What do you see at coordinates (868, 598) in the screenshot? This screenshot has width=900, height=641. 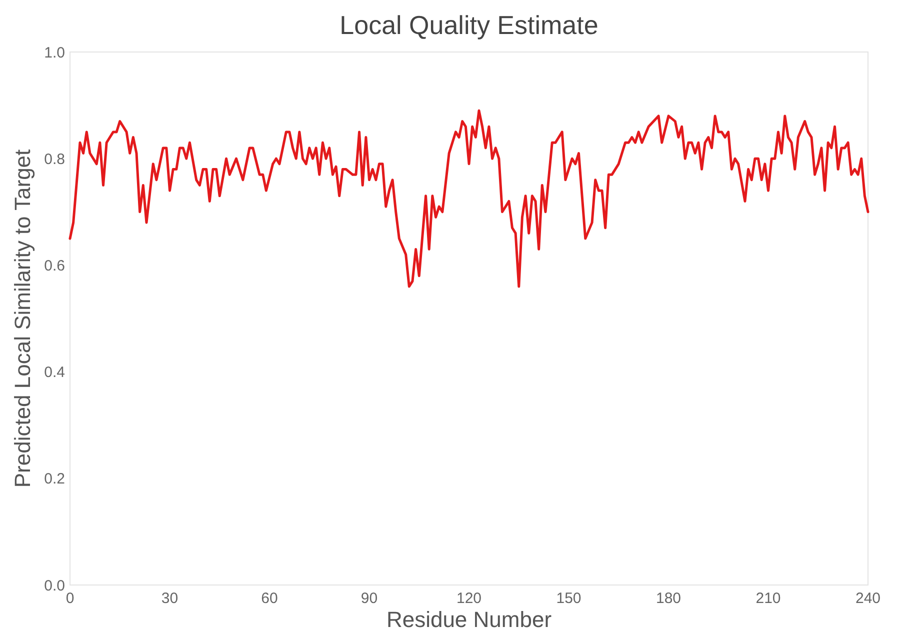 I see `x-tick-label: 240` at bounding box center [868, 598].